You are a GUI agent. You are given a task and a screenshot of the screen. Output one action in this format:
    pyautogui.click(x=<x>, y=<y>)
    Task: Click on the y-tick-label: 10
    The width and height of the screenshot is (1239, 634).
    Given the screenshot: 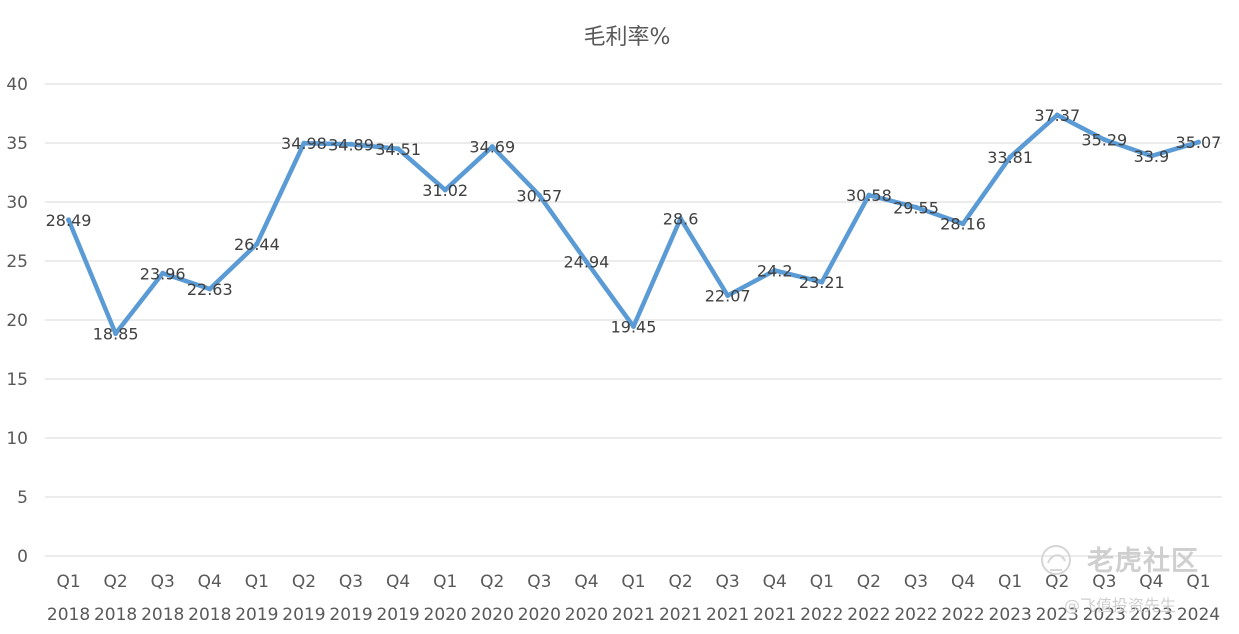 What is the action you would take?
    pyautogui.click(x=17, y=439)
    